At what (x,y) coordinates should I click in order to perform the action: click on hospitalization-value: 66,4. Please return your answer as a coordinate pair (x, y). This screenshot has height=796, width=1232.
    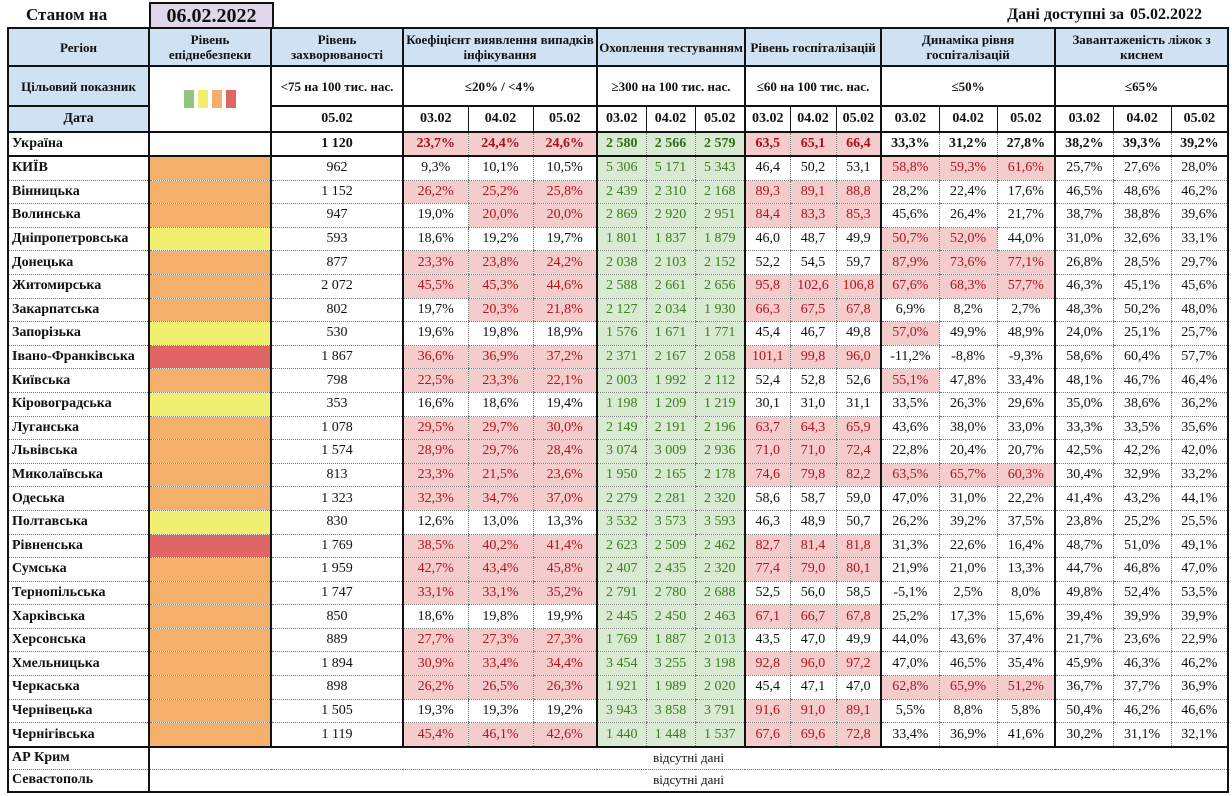
    Looking at the image, I should click on (859, 144).